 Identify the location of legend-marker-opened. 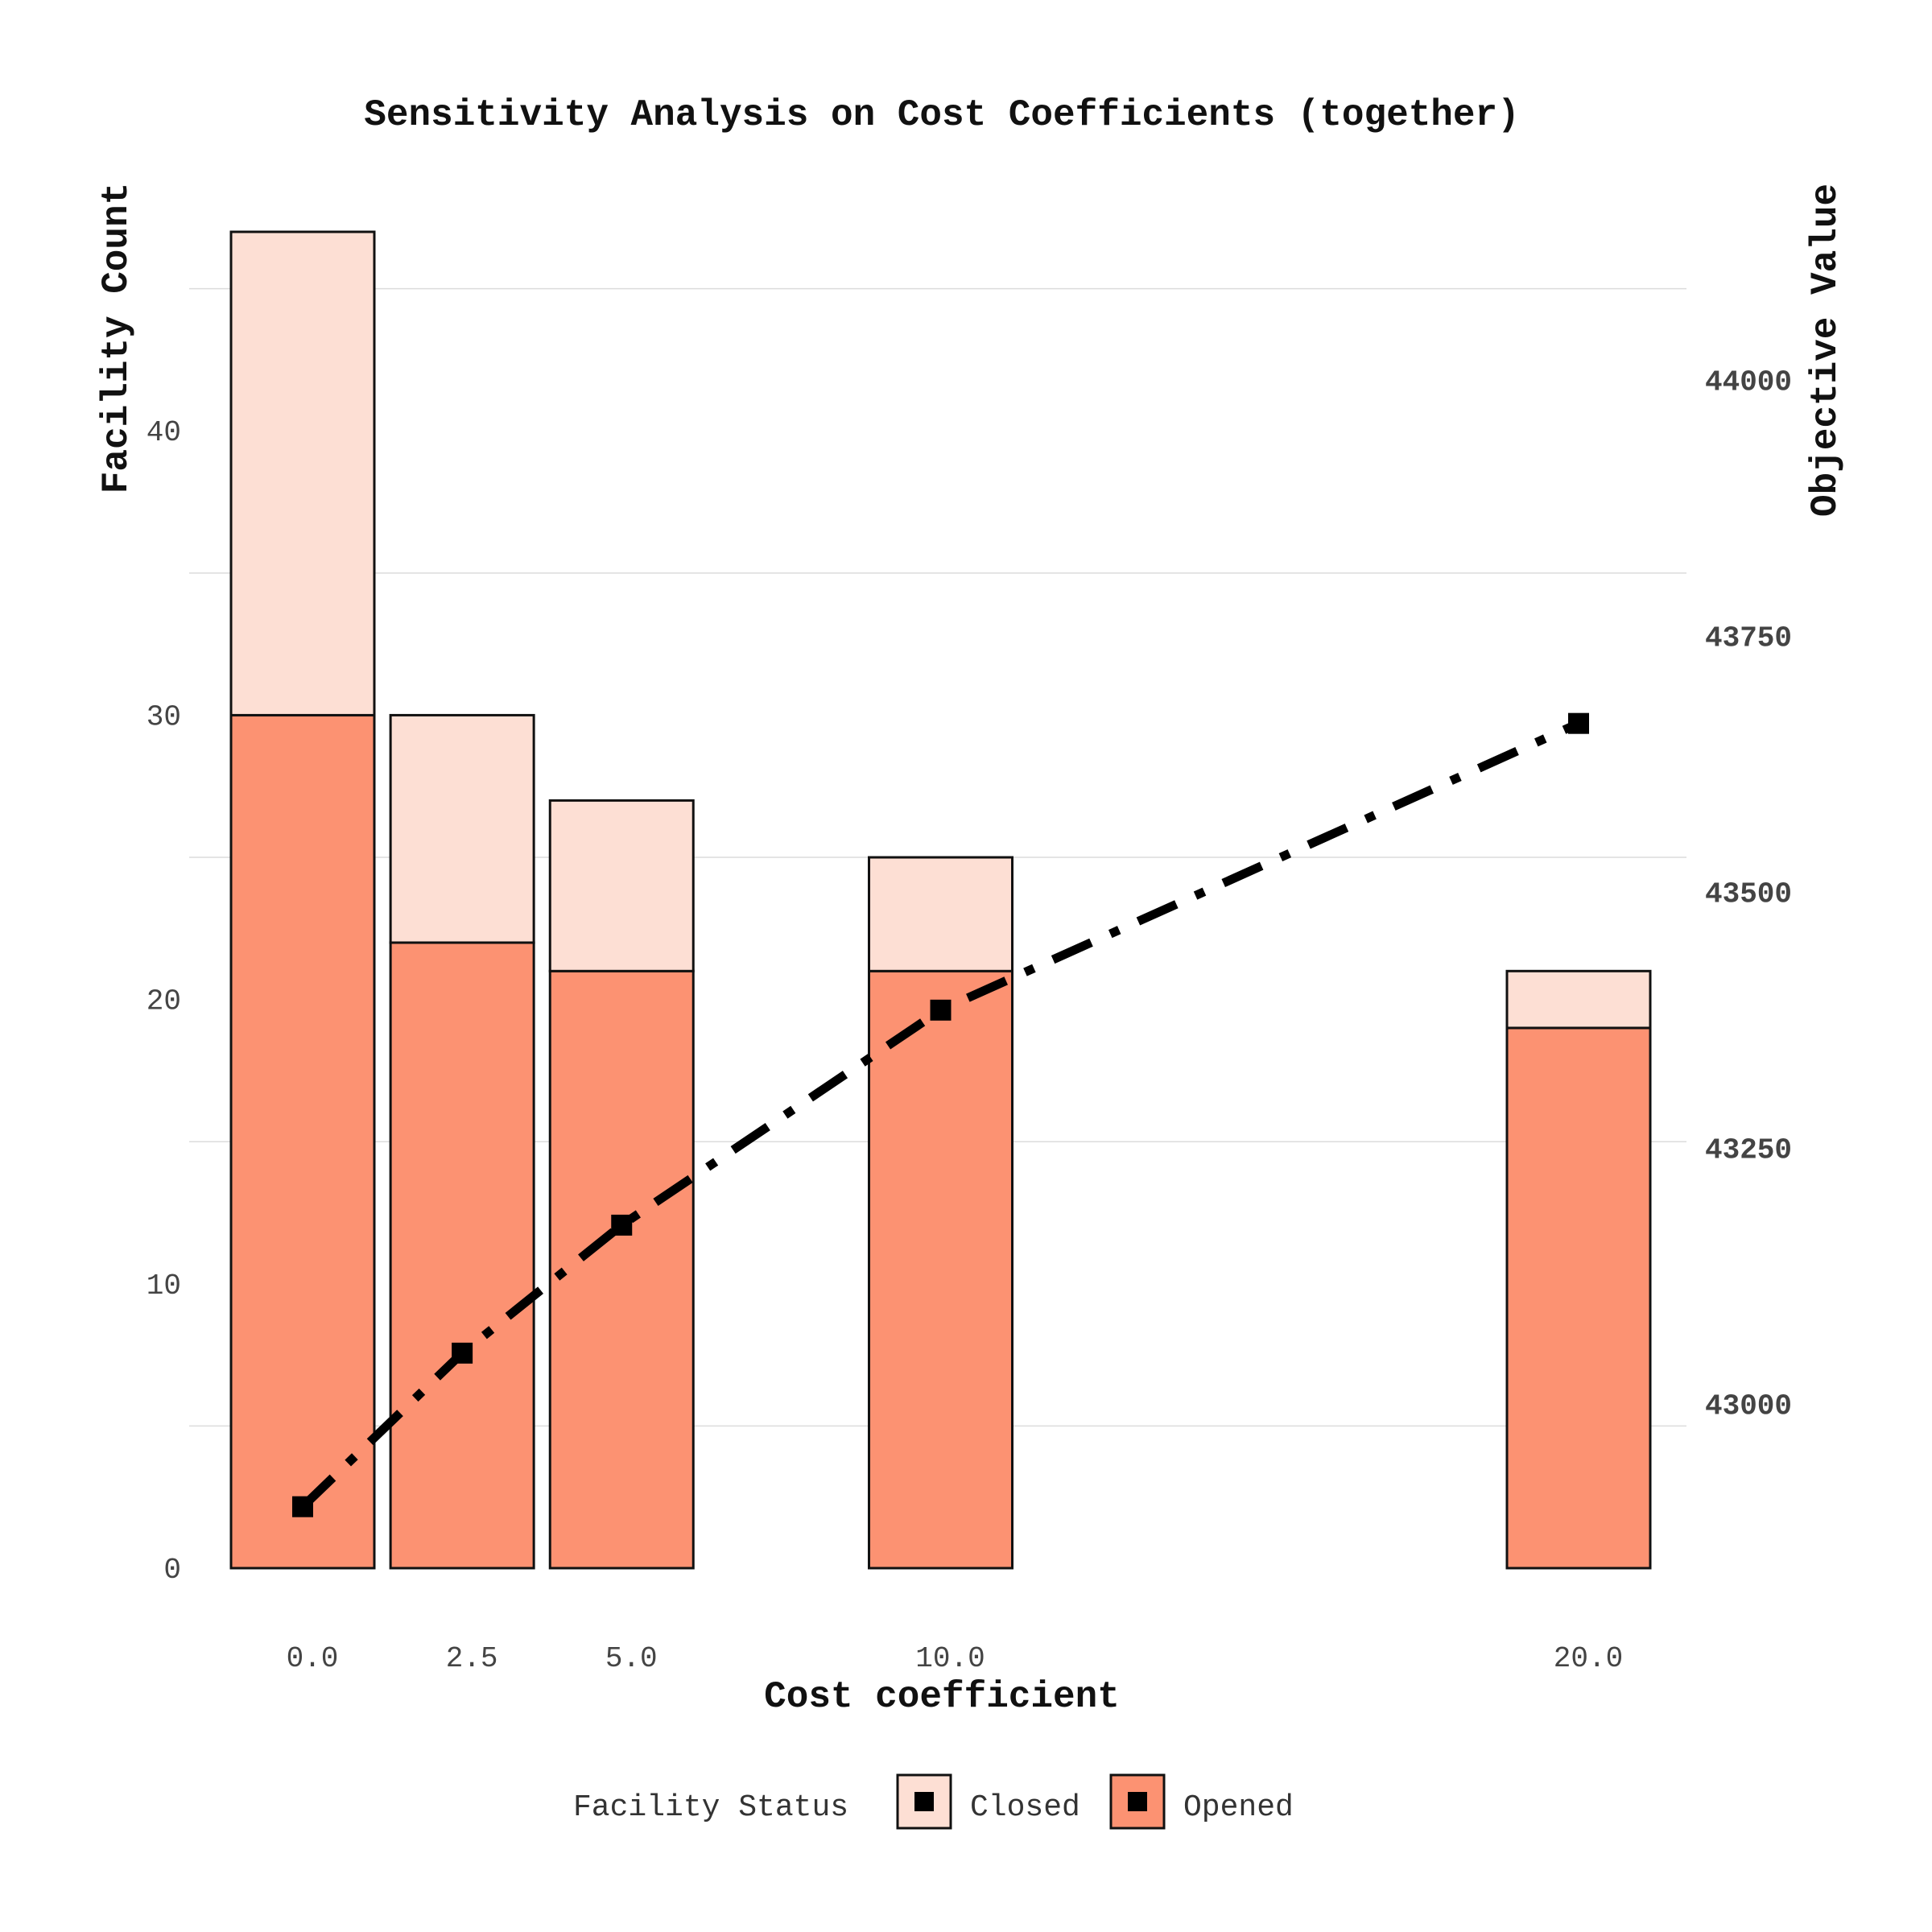
(1137, 1801).